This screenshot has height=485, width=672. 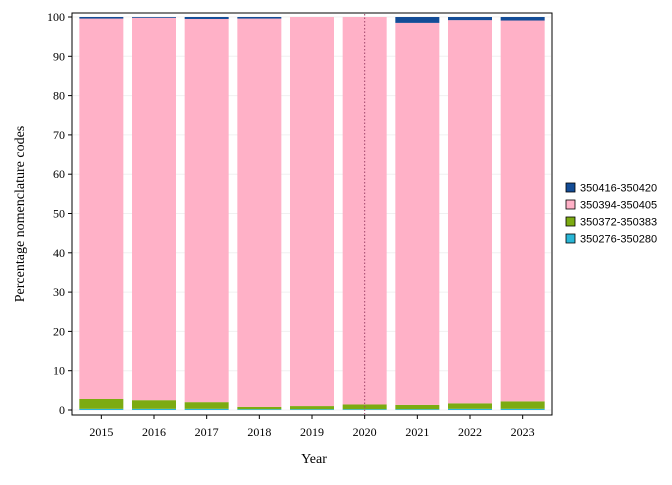 I want to click on legend-label-350276-350280: 350276-350280, so click(x=618, y=240).